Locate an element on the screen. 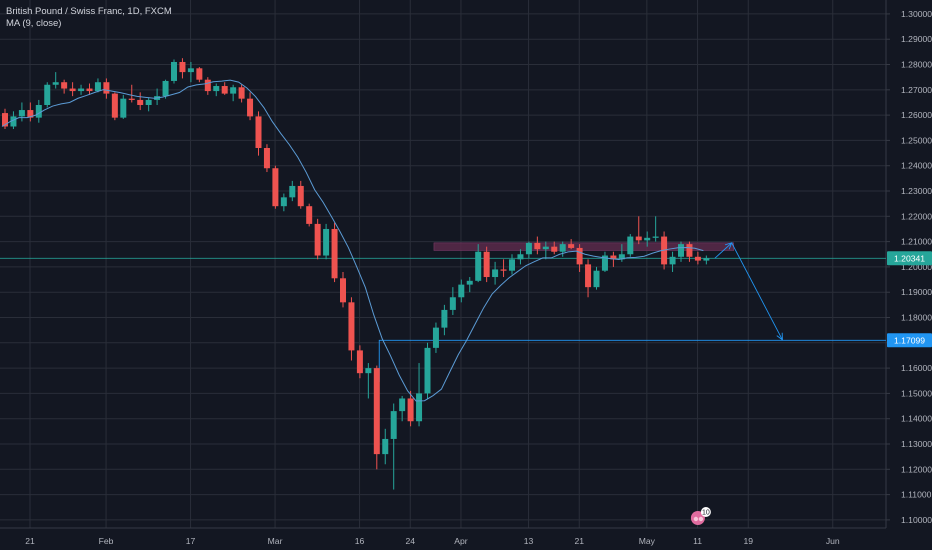  events-badge-bg is located at coordinates (697, 518).